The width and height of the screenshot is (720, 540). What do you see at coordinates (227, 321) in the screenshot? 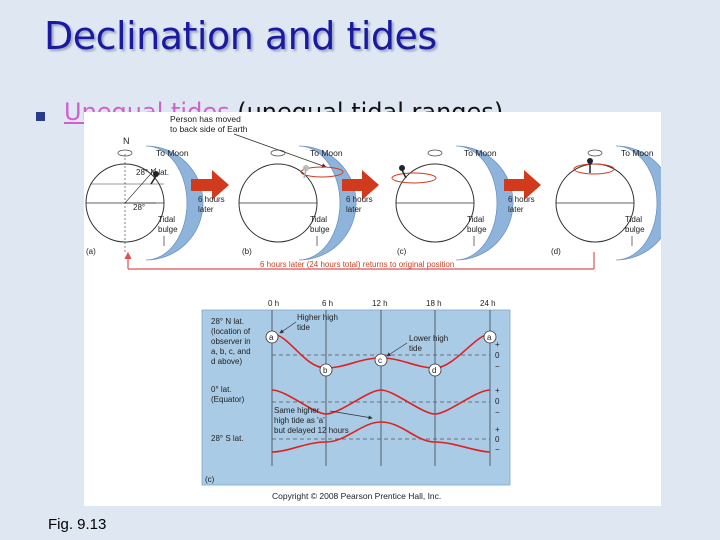
I see `row-north-1: 28° N lat.` at bounding box center [227, 321].